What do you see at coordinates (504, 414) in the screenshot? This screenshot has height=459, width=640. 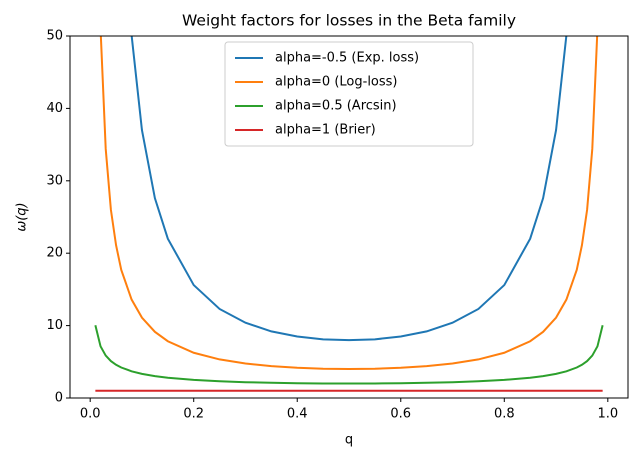 I see `x-tick-label: 0.8` at bounding box center [504, 414].